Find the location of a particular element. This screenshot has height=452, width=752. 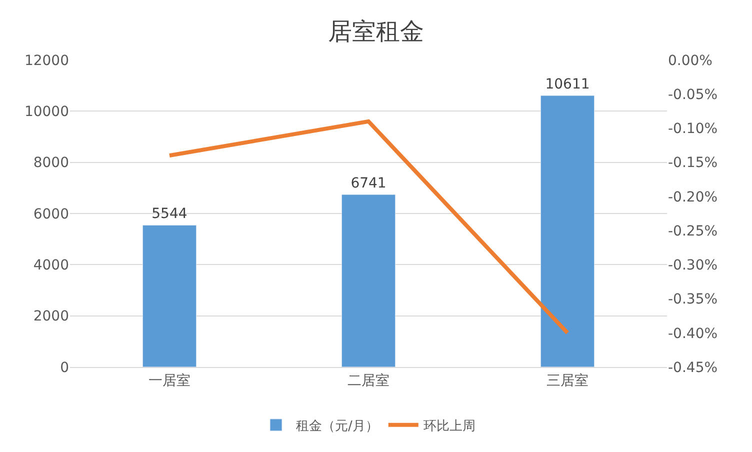

x-tick-label: 一居室 is located at coordinates (169, 380).